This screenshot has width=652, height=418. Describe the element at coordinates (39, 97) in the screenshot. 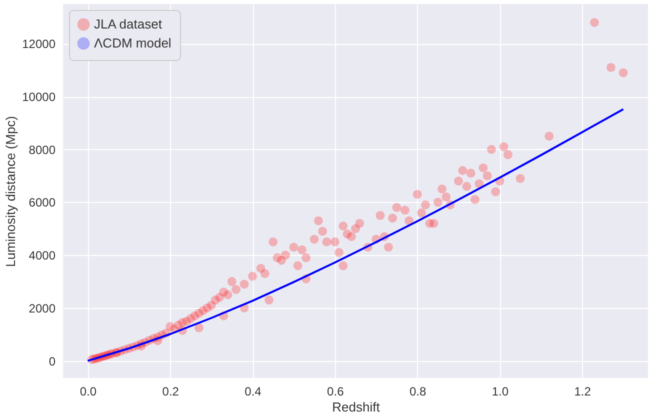

I see `y-tick-label: 10000` at that location.